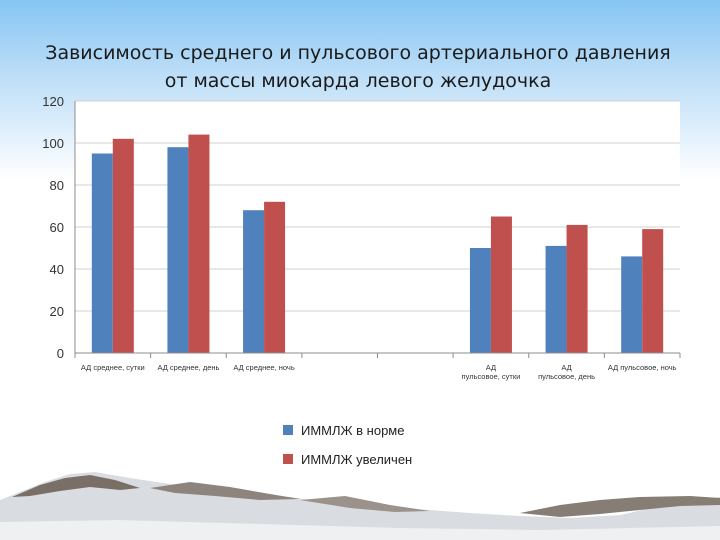 The width and height of the screenshot is (720, 540). What do you see at coordinates (57, 227) in the screenshot?
I see `y-tick-label: 60` at bounding box center [57, 227].